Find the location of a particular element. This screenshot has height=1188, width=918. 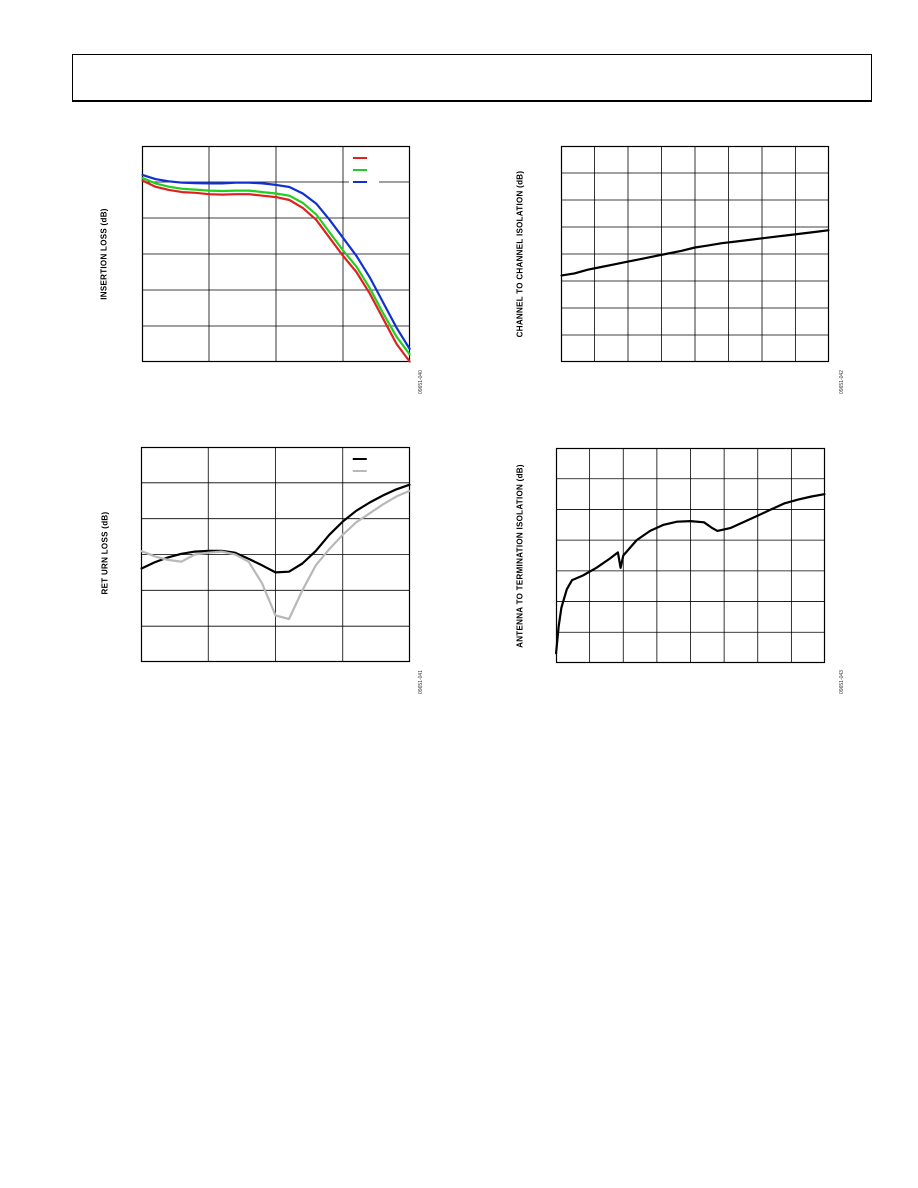

insertion-loss-ylabel: INSERTION LOSS (dB) is located at coordinates (104, 254).